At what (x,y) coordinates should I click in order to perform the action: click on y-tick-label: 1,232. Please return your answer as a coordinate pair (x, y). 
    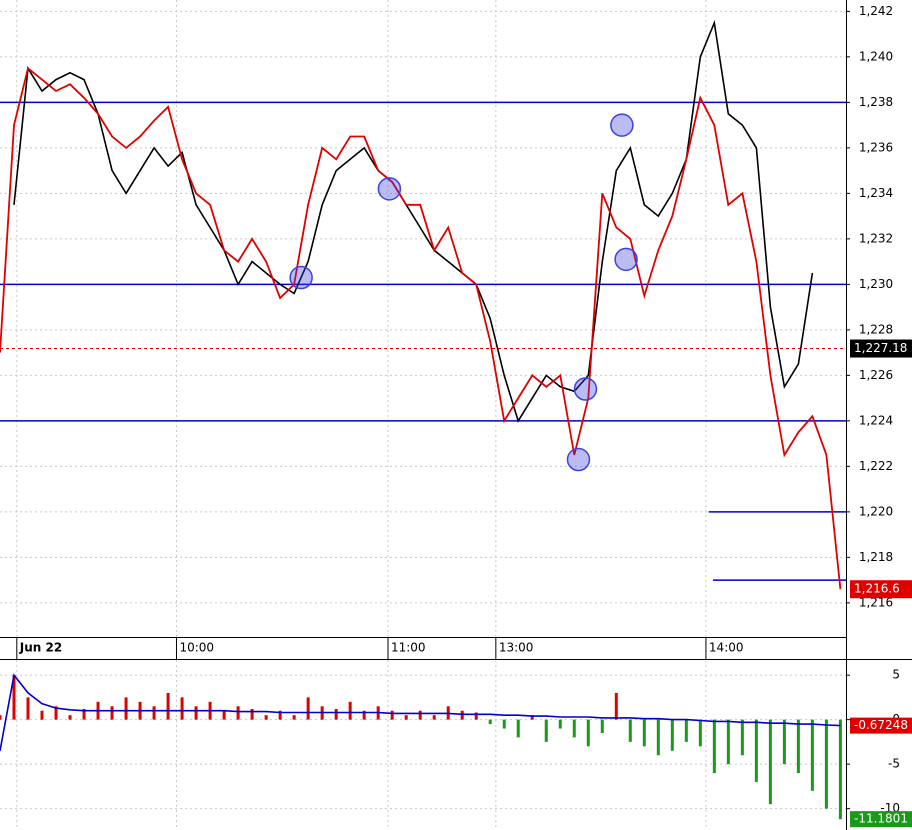
    Looking at the image, I should click on (876, 238).